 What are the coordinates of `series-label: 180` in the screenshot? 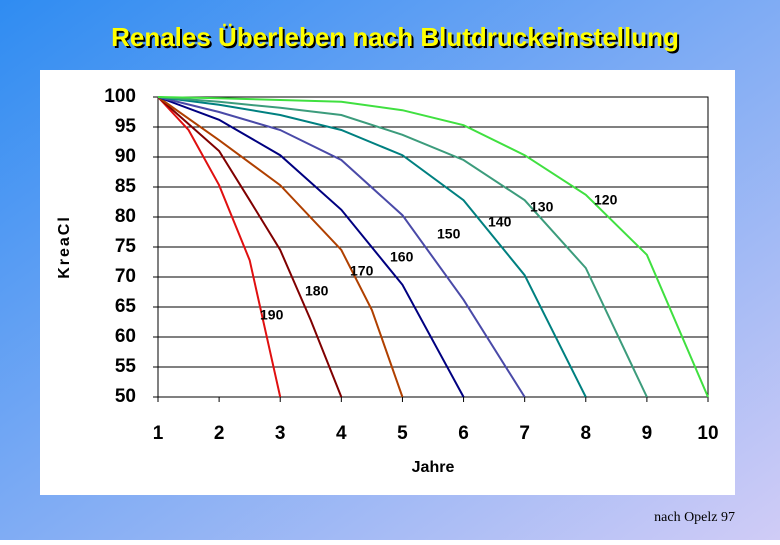 It's located at (317, 291).